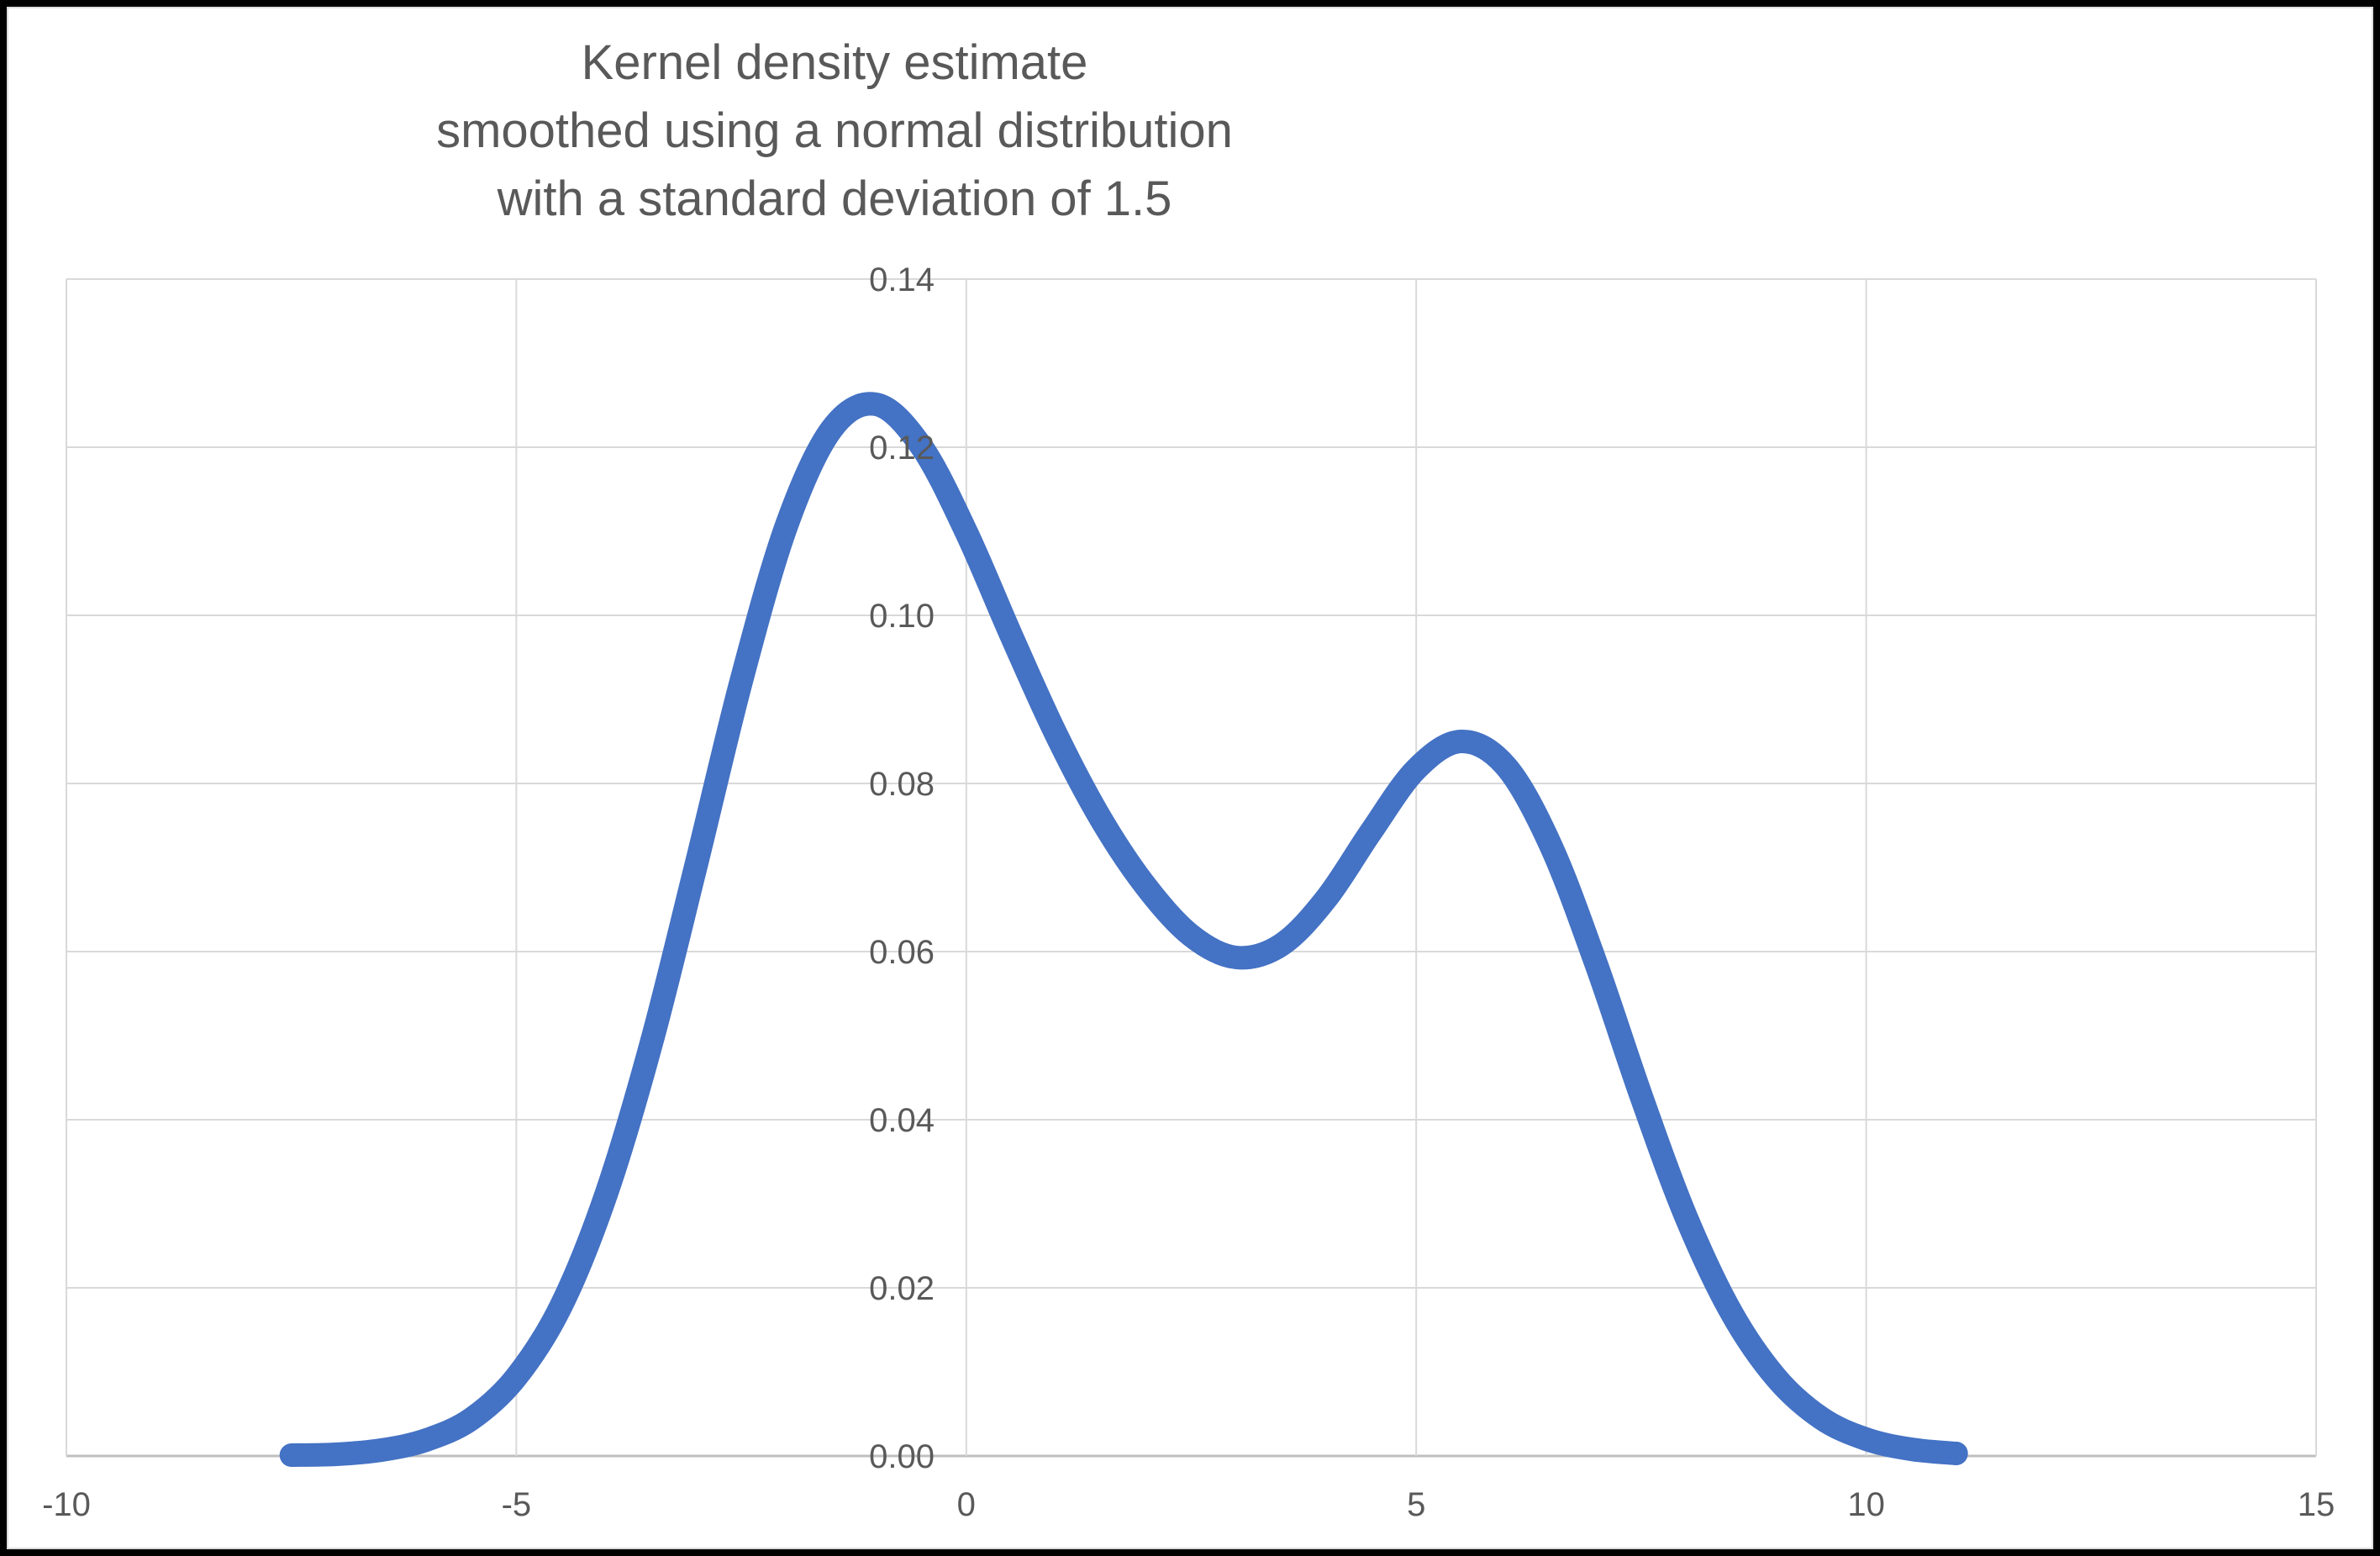 This screenshot has width=2380, height=1556. What do you see at coordinates (2317, 1504) in the screenshot?
I see `x-tick-label: 15` at bounding box center [2317, 1504].